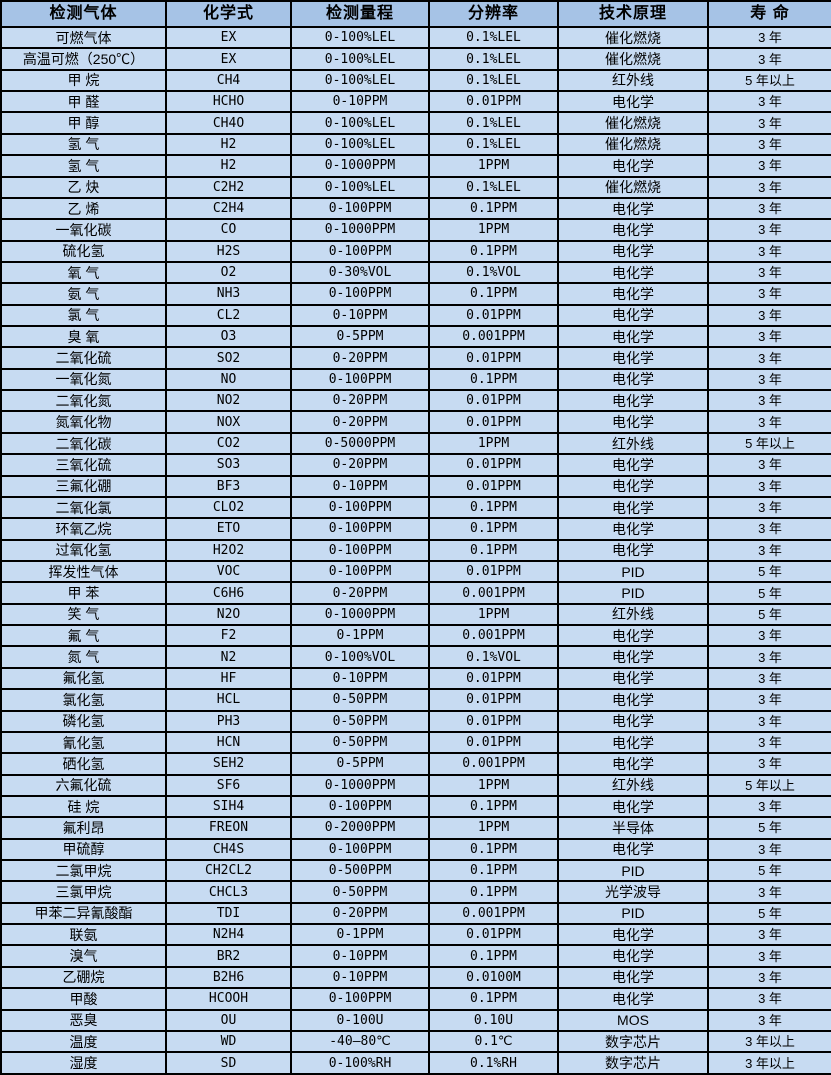  Describe the element at coordinates (633, 892) in the screenshot. I see `cell-principle: 光学波导` at that location.